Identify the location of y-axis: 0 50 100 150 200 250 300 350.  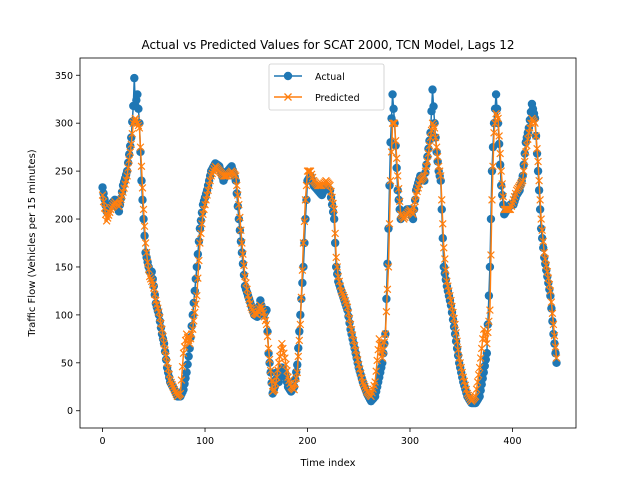
(67, 244).